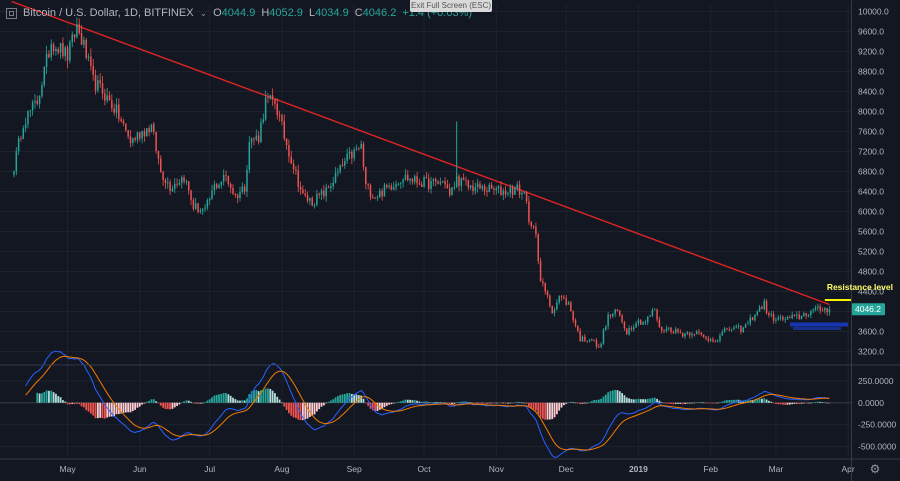  What do you see at coordinates (871, 212) in the screenshot?
I see `y-tick-label: 6000.0` at bounding box center [871, 212].